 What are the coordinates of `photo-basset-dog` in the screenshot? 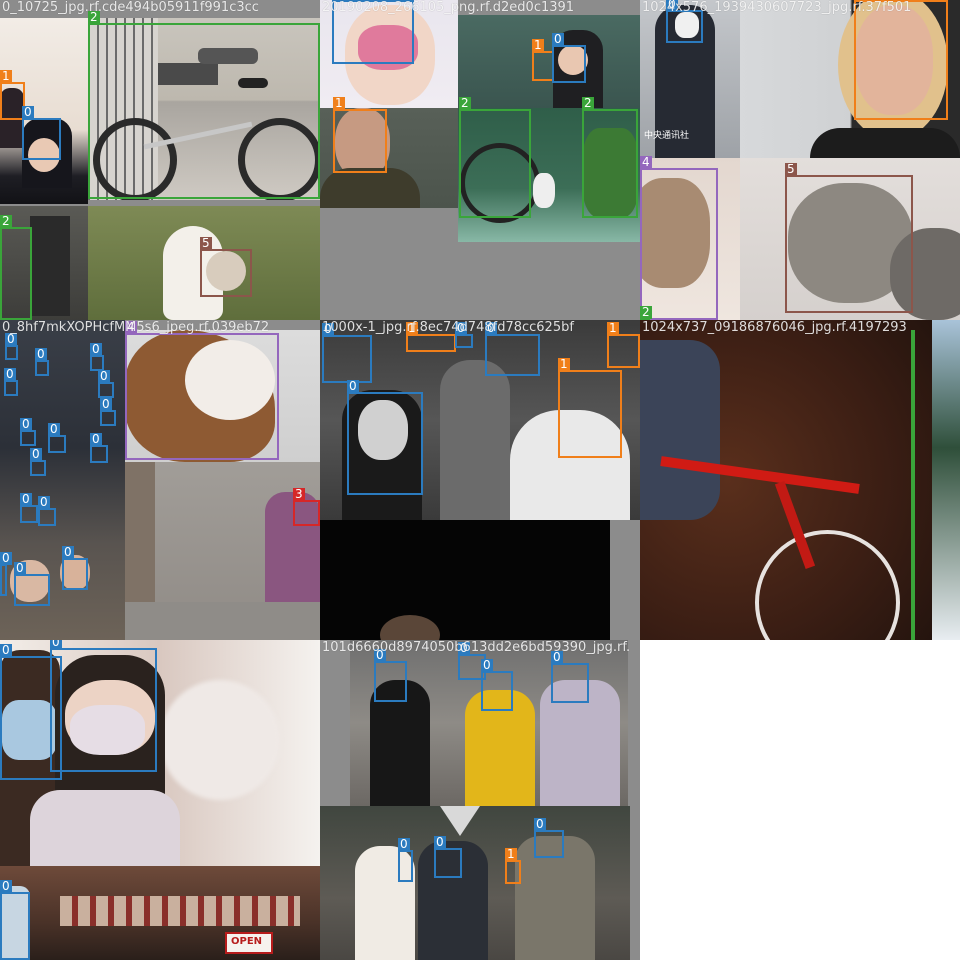 It's located at (222, 396).